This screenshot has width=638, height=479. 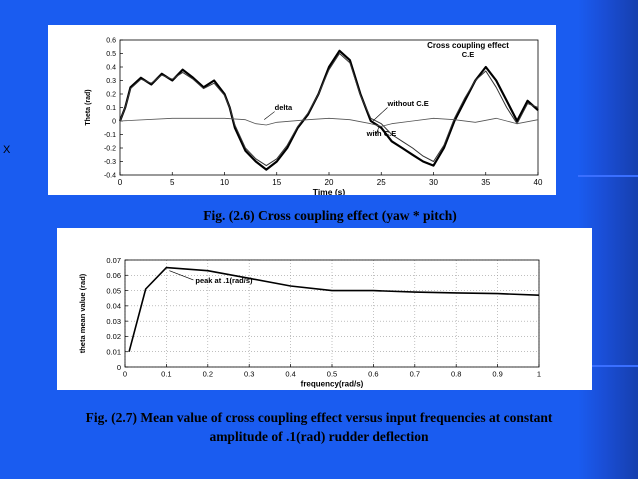 What do you see at coordinates (111, 108) in the screenshot?
I see `y-tick-label: 0.1` at bounding box center [111, 108].